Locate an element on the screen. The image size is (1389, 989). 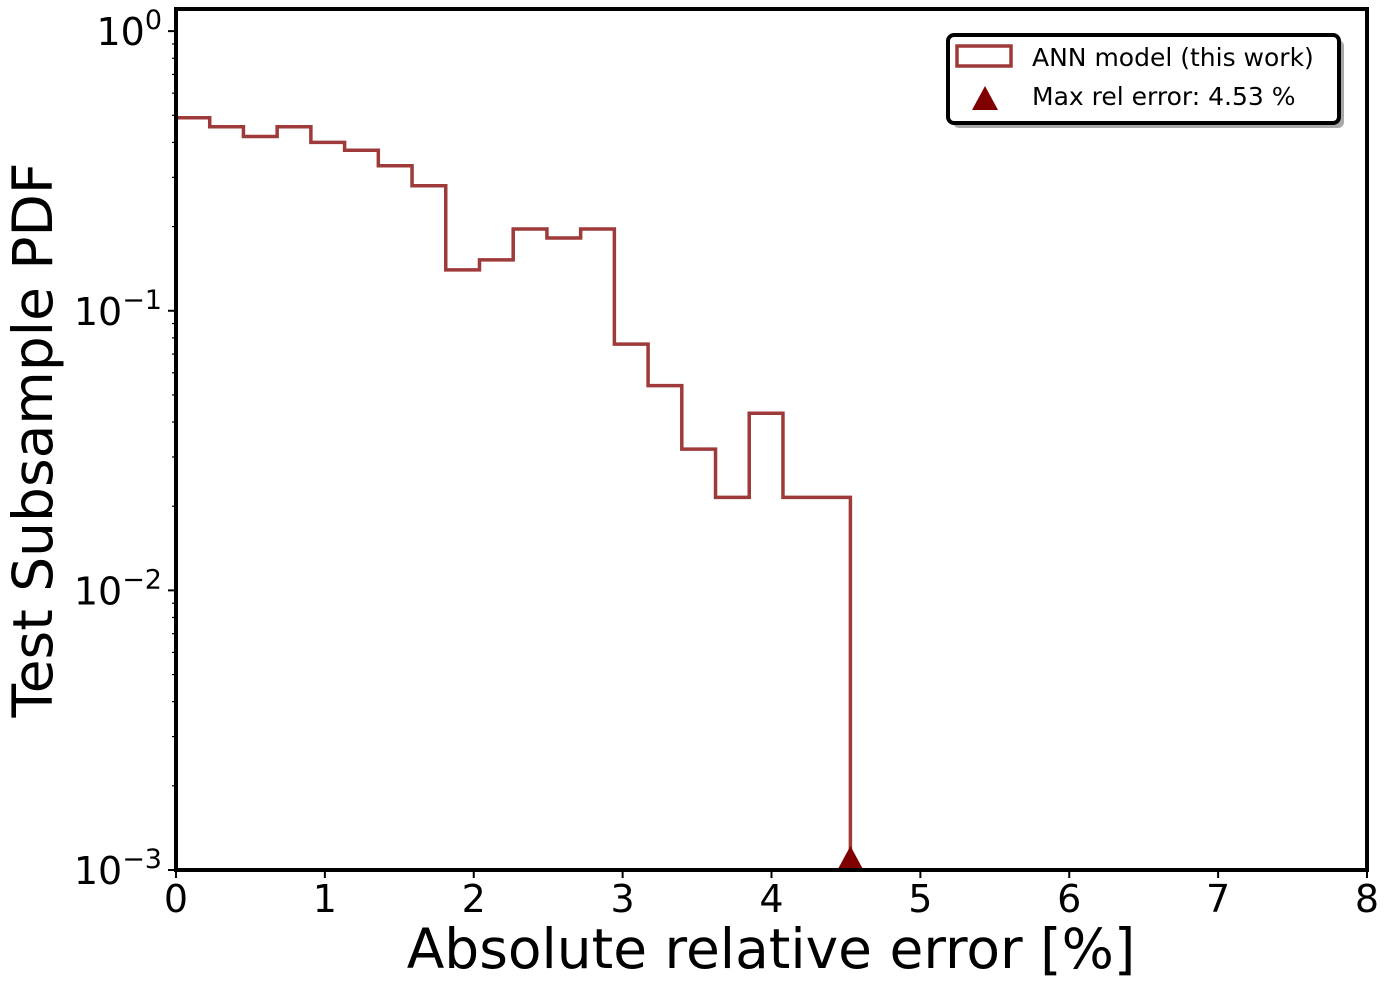
y-tick-label: 10⁻¹ is located at coordinates (118, 309).